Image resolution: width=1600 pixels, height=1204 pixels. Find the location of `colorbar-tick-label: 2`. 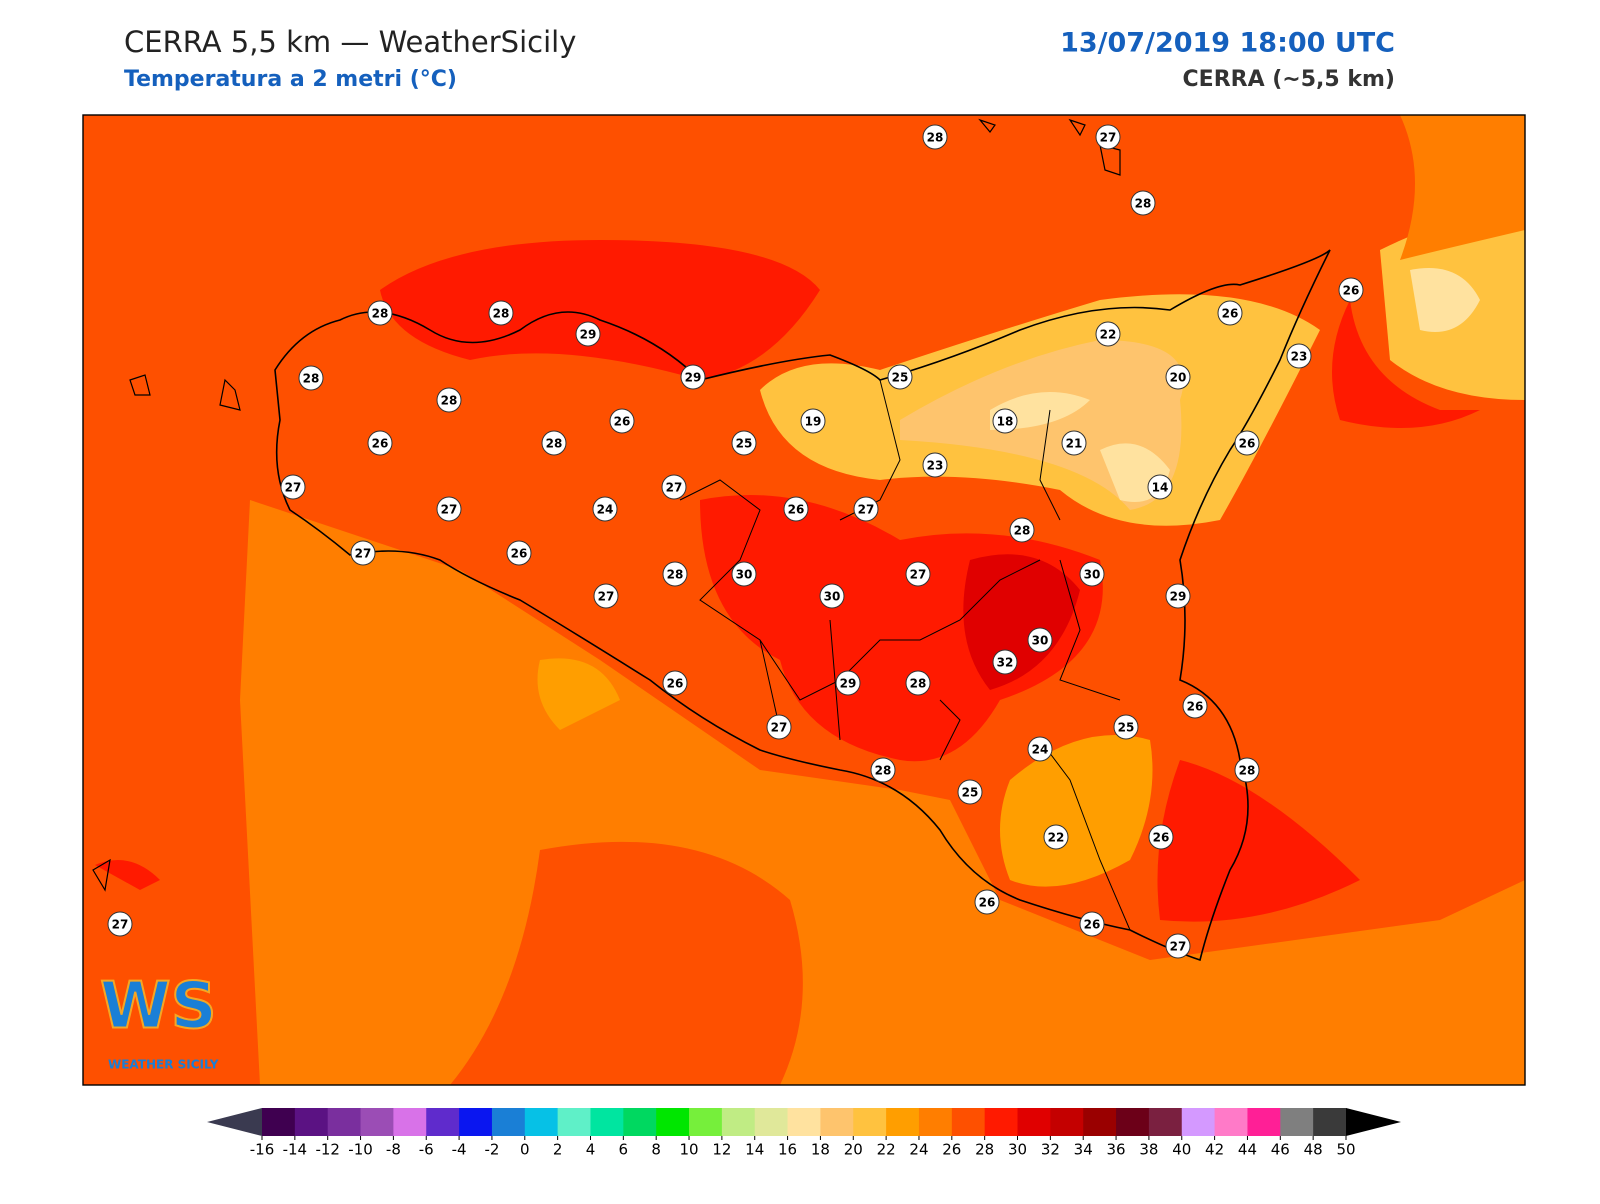

colorbar-tick-label: 2 is located at coordinates (558, 1150).